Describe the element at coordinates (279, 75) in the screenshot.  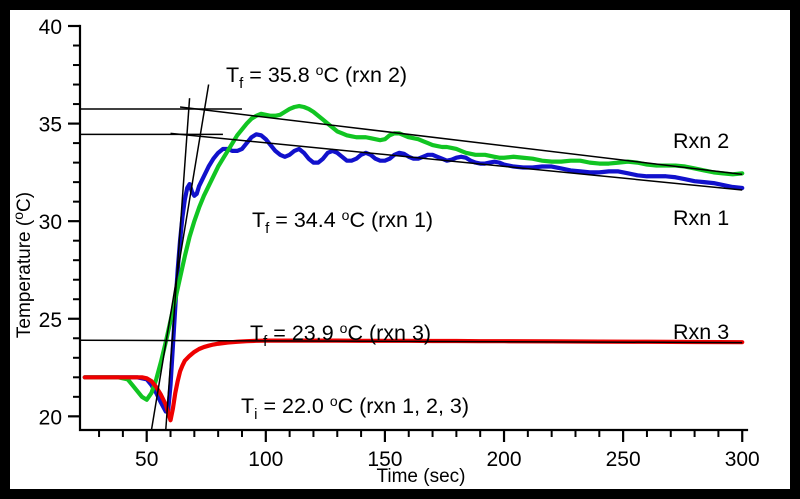
I see `annotation-value: = 35.8` at that location.